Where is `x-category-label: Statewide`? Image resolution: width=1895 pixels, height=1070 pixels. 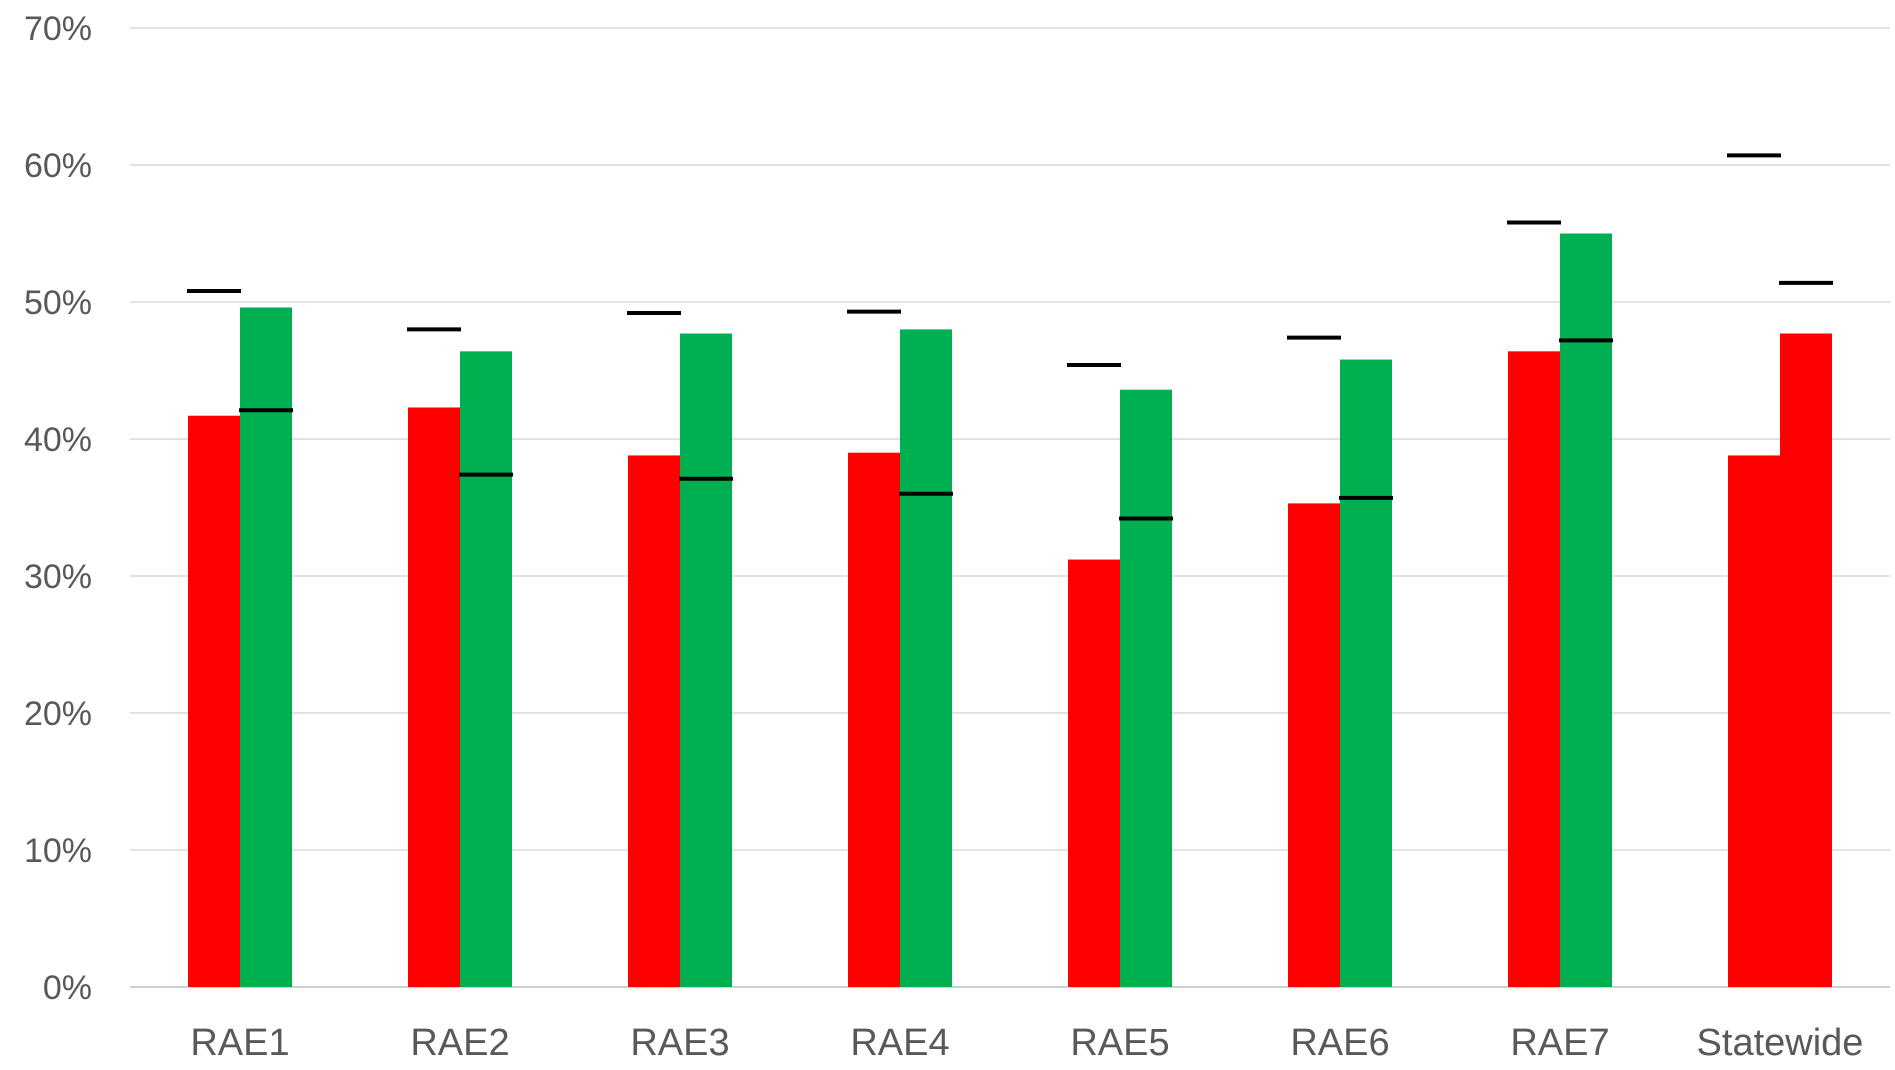 x-category-label: Statewide is located at coordinates (1780, 1043).